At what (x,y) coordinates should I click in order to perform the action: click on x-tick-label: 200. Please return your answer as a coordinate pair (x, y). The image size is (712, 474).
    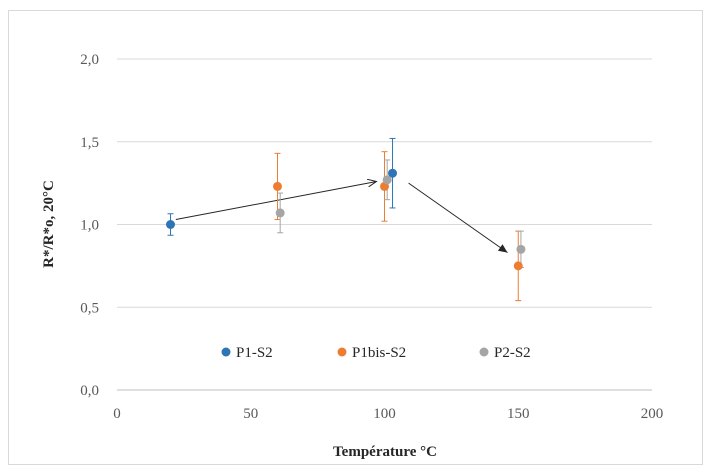
    Looking at the image, I should click on (652, 414).